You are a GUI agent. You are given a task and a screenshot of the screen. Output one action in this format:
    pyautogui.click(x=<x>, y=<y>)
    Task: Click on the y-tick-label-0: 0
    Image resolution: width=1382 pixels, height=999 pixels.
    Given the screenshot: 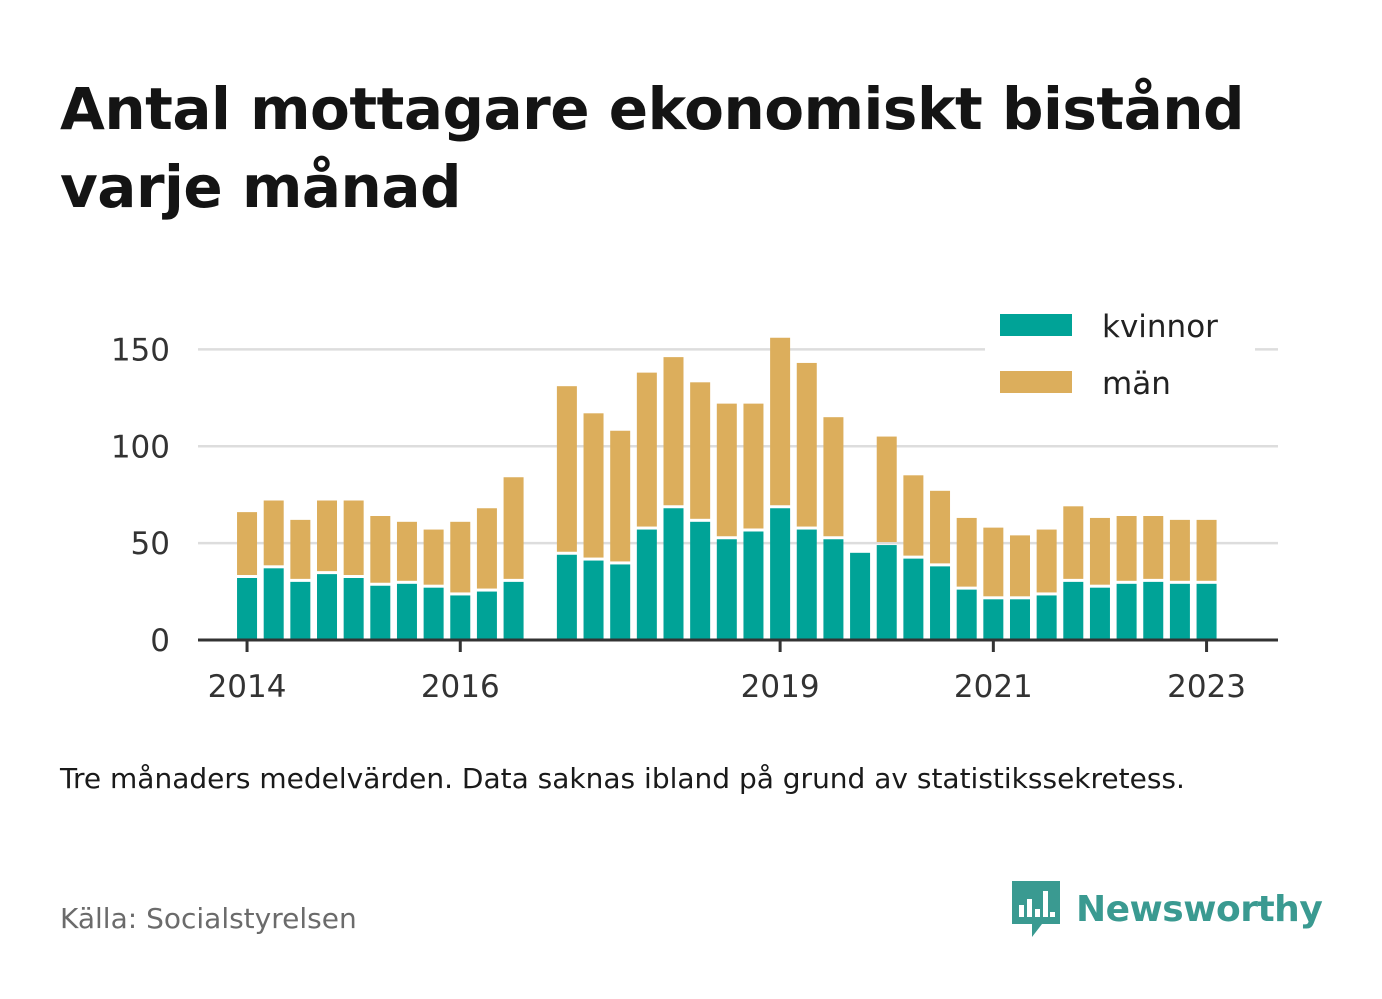 What is the action you would take?
    pyautogui.click(x=160, y=641)
    